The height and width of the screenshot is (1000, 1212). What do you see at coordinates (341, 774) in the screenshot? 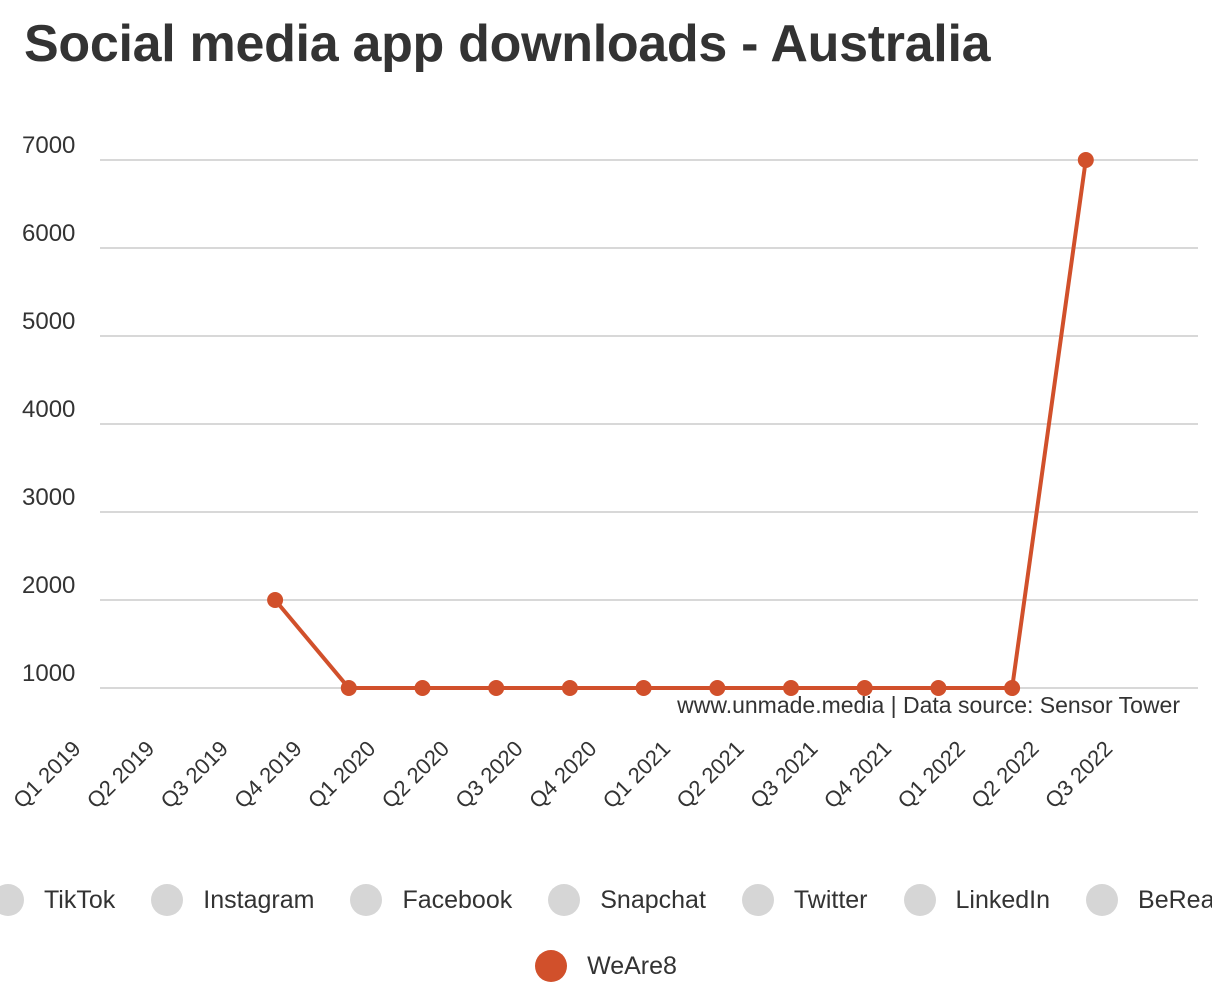
I see `x-tick-label: Q1 2020` at bounding box center [341, 774].